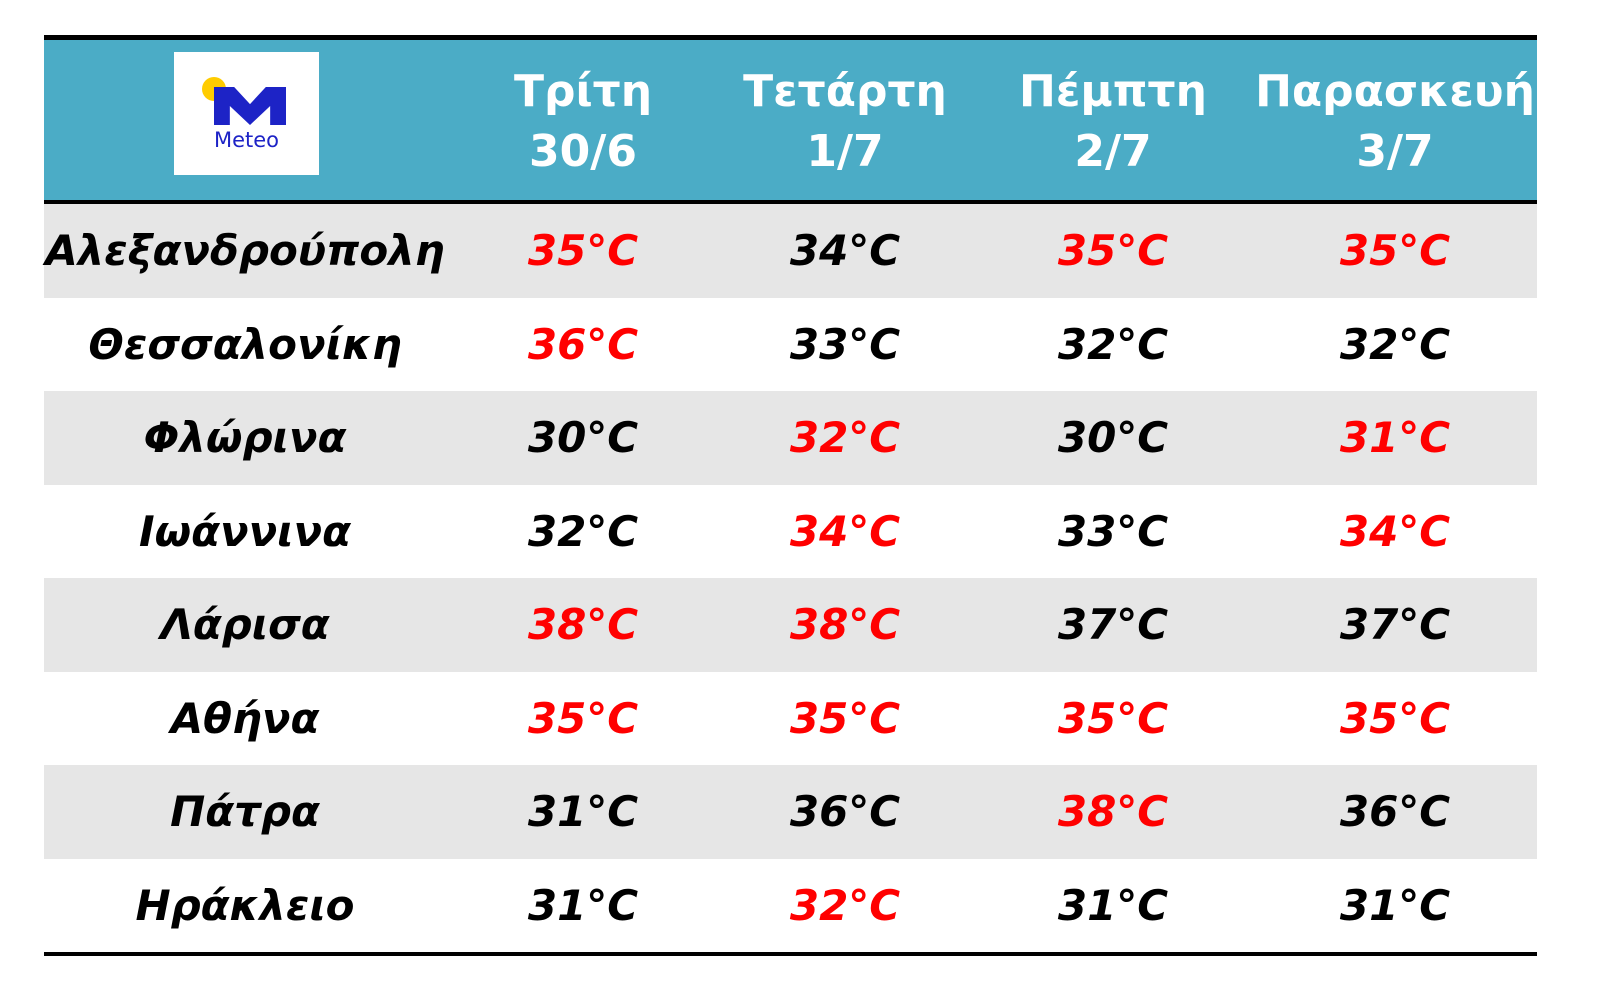 The image size is (1600, 1001). I want to click on city-name: Ιωάννινα, so click(245, 531).